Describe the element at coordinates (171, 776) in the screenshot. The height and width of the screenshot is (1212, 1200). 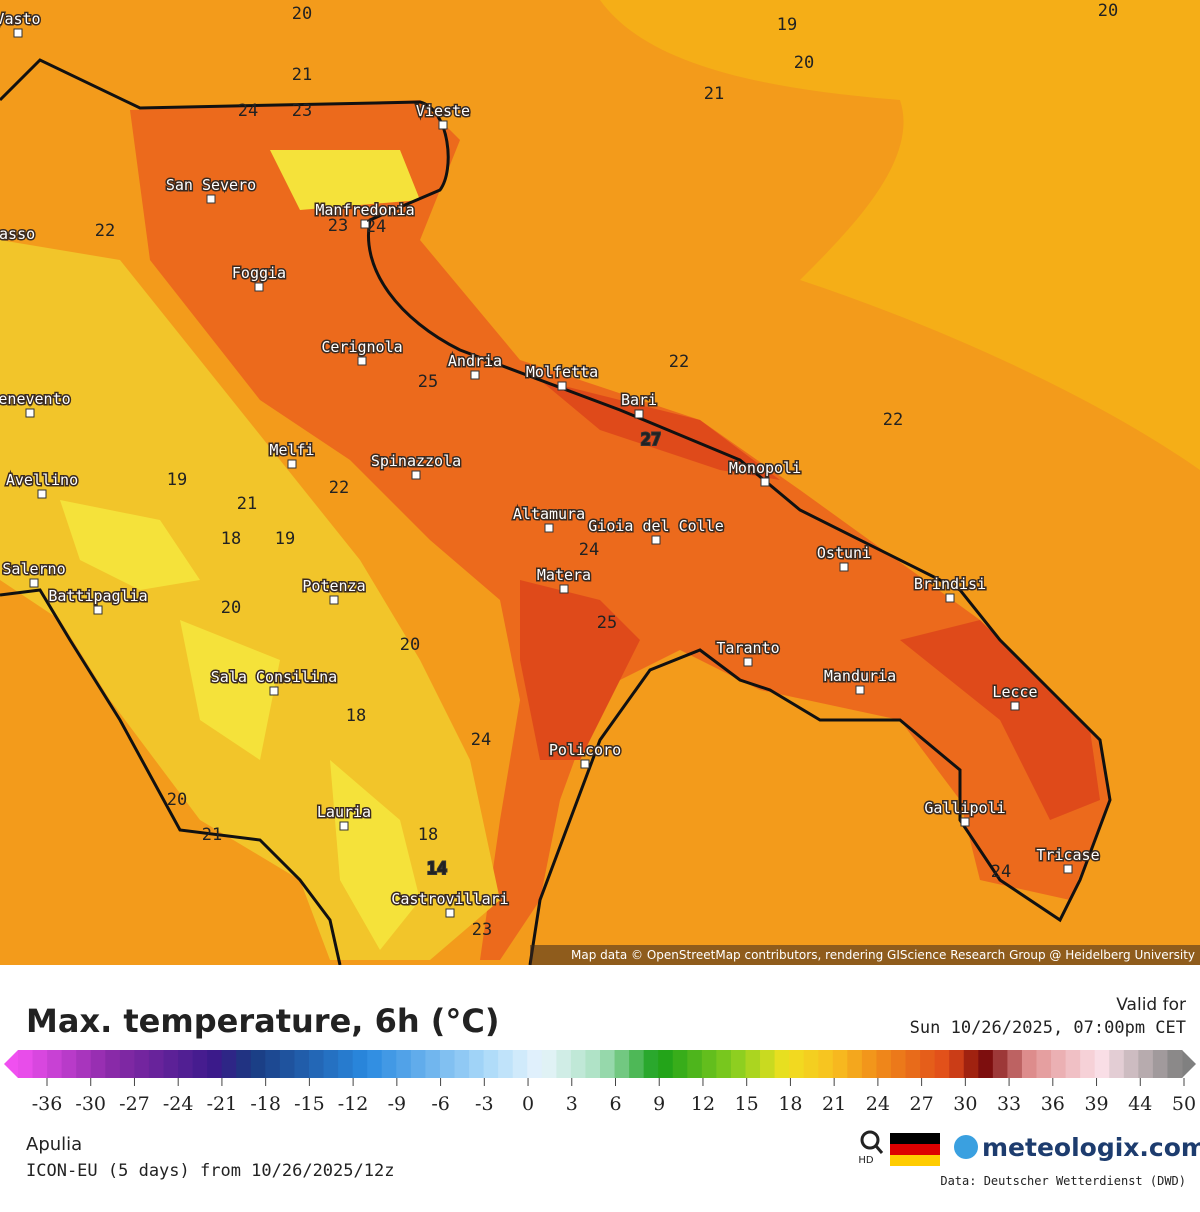
I see `coastline-west` at that location.